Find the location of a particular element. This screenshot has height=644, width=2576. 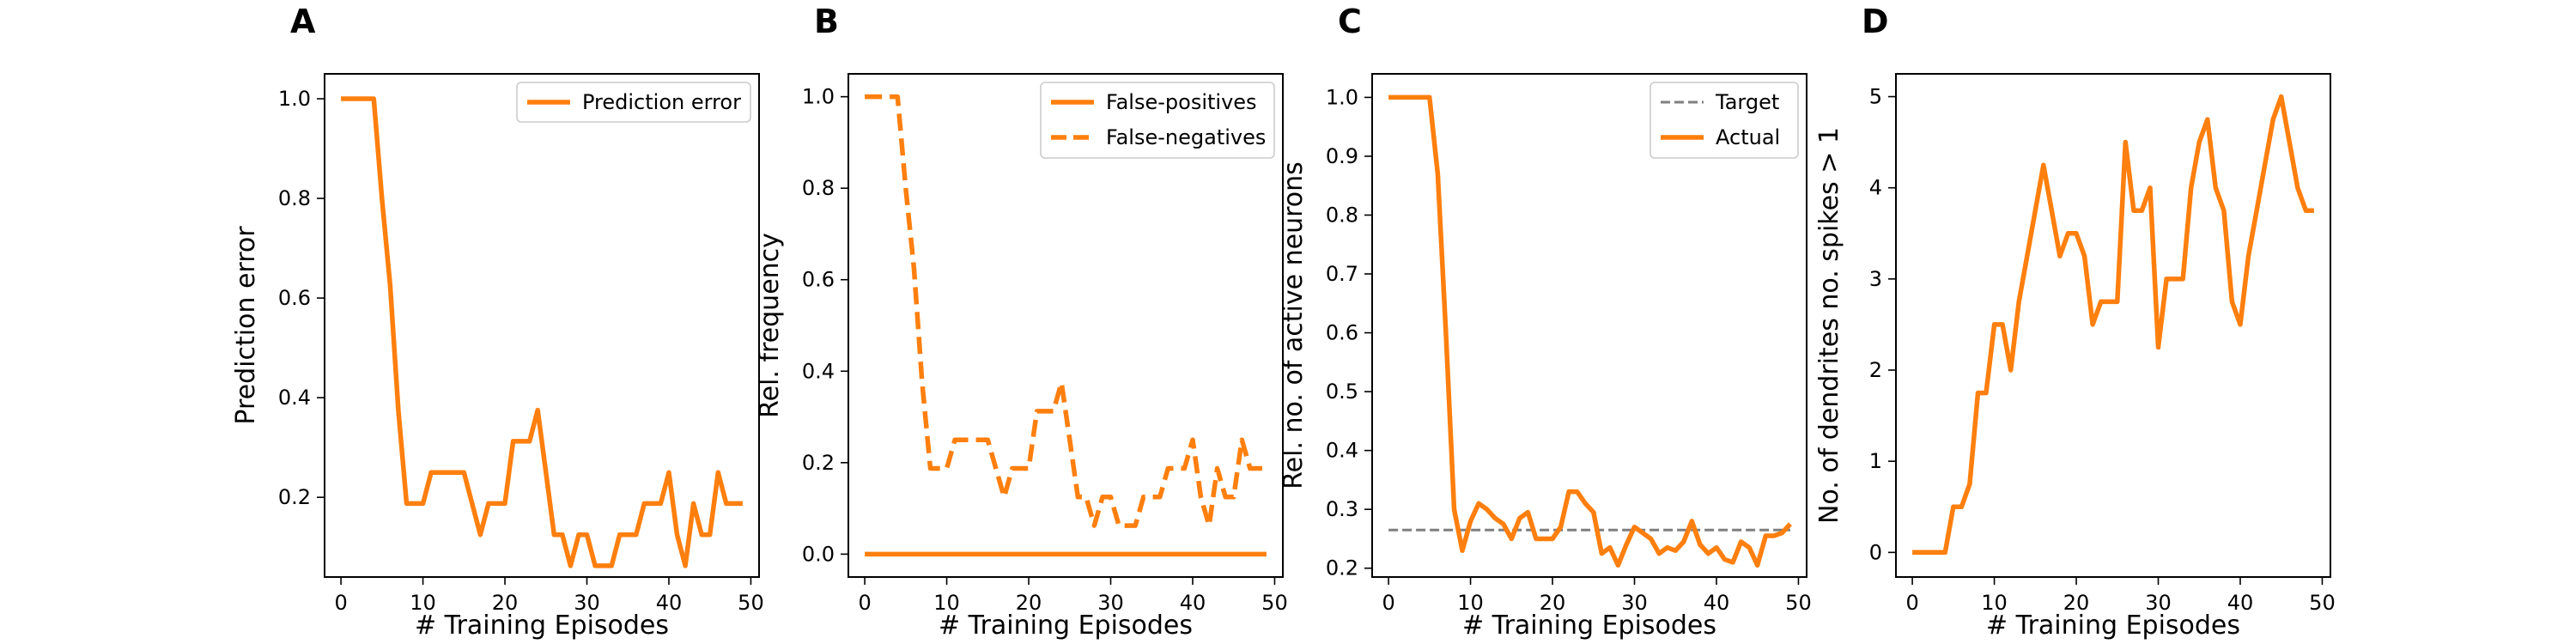

series-line-data is located at coordinates (2113, 325).